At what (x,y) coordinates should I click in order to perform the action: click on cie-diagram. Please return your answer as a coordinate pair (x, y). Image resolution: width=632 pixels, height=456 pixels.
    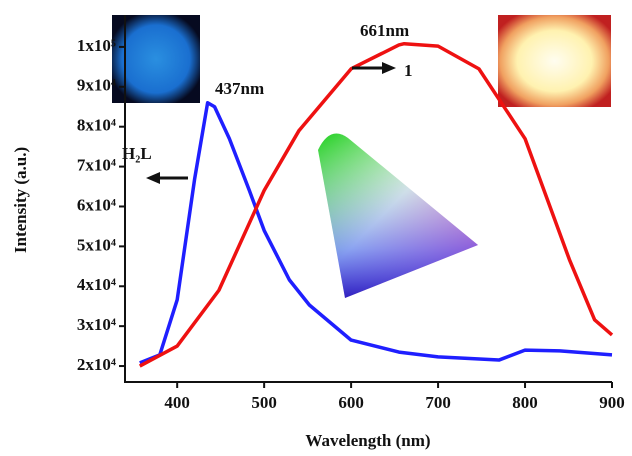
    Looking at the image, I should click on (398, 215).